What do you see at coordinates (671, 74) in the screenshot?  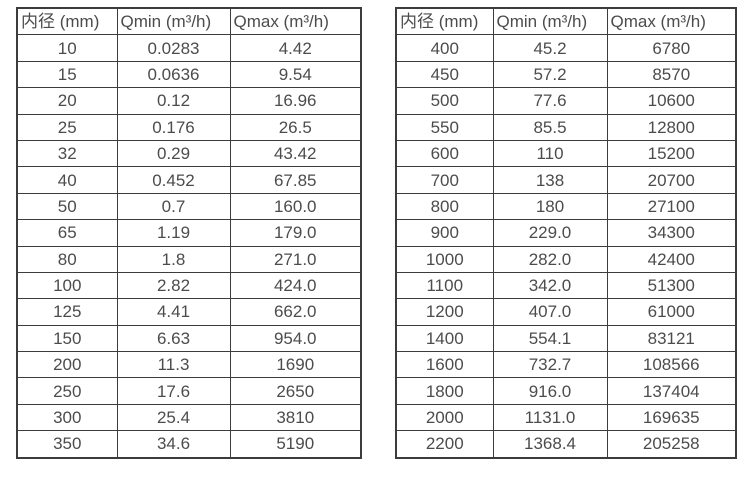 I see `table-cell: 8570` at bounding box center [671, 74].